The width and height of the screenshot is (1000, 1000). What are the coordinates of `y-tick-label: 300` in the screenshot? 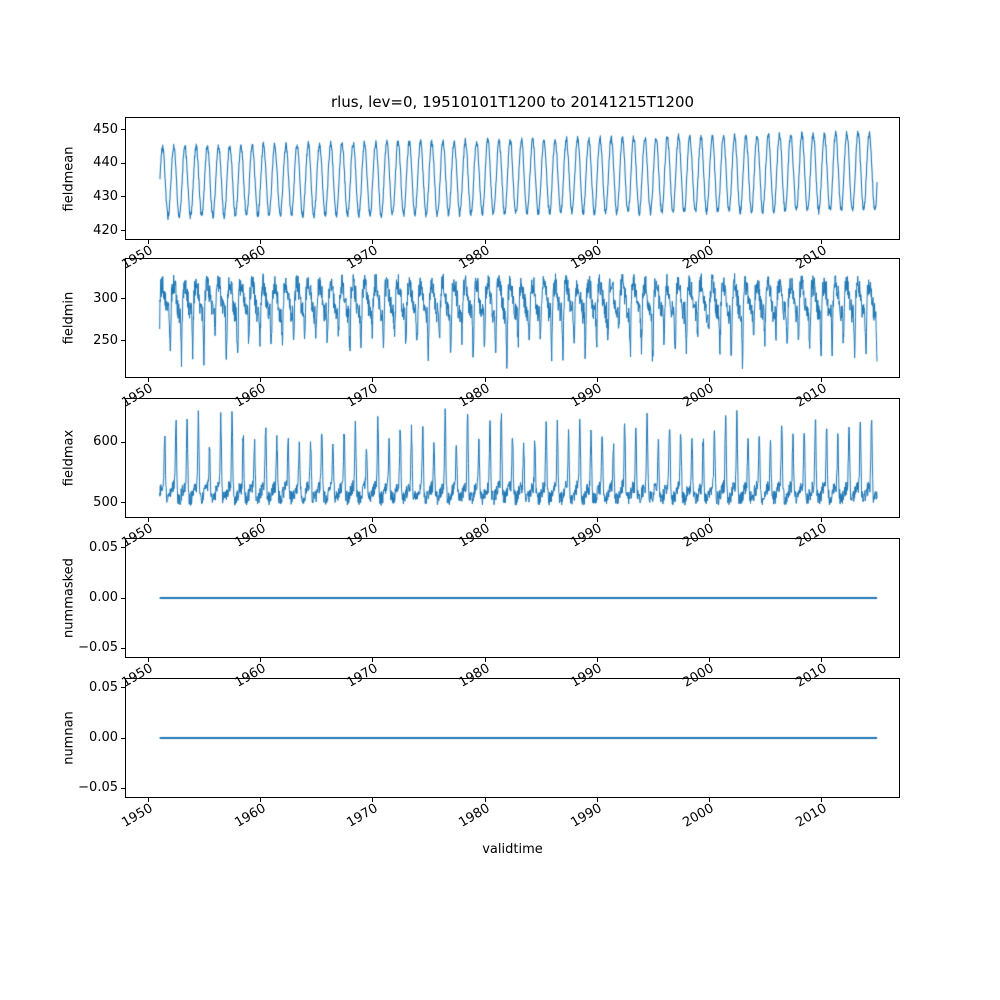 It's located at (105, 298).